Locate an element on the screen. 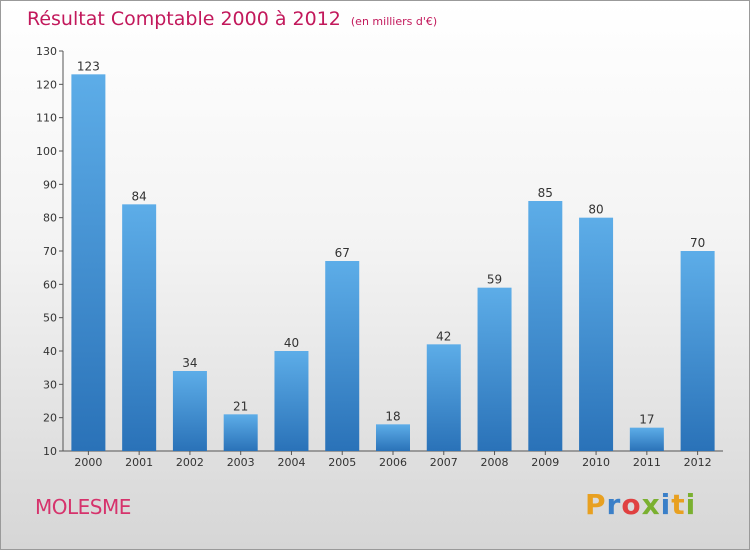  bar-2010 is located at coordinates (596, 334).